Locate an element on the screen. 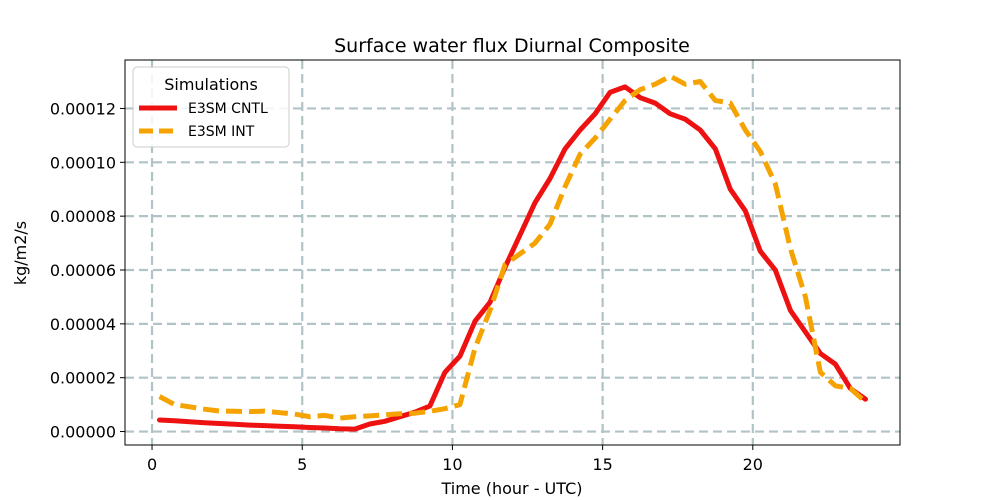 Image resolution: width=1000 pixels, height=500 pixels. y-tick-label: 0.00008 is located at coordinates (83, 216).